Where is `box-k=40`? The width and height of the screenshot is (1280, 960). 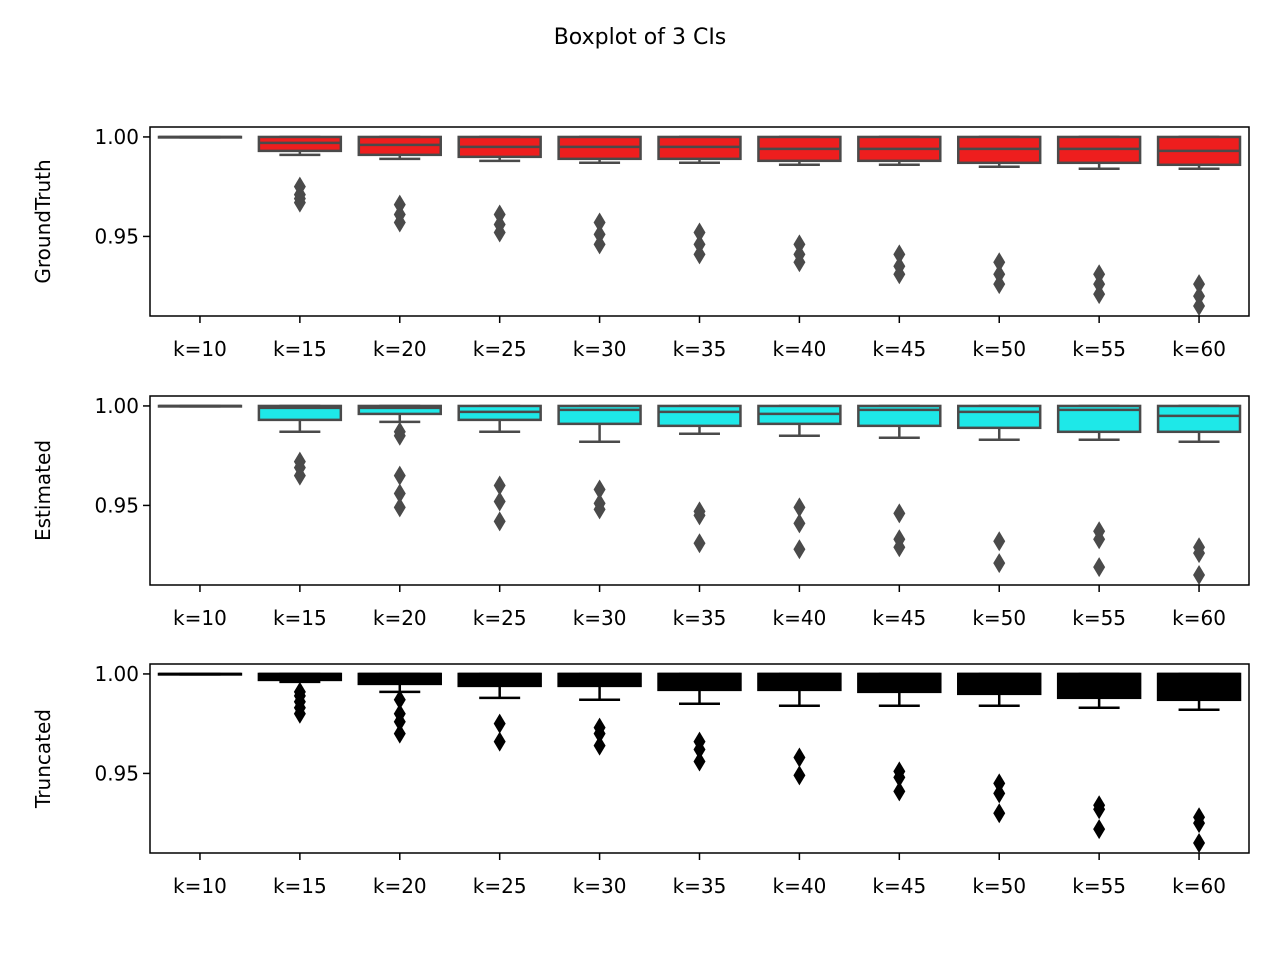
box-k=40 is located at coordinates (799, 729).